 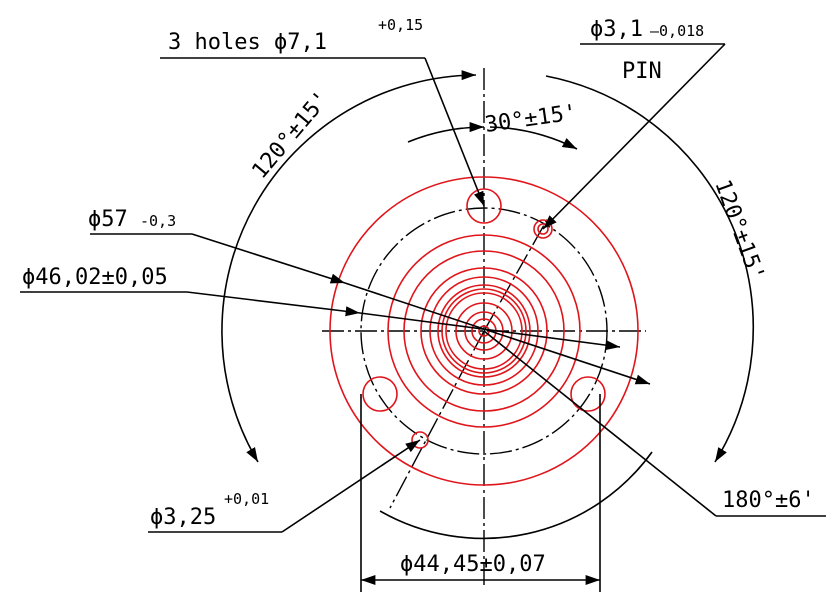 I want to click on dia-325-label: ϕ3,25, so click(x=183, y=517).